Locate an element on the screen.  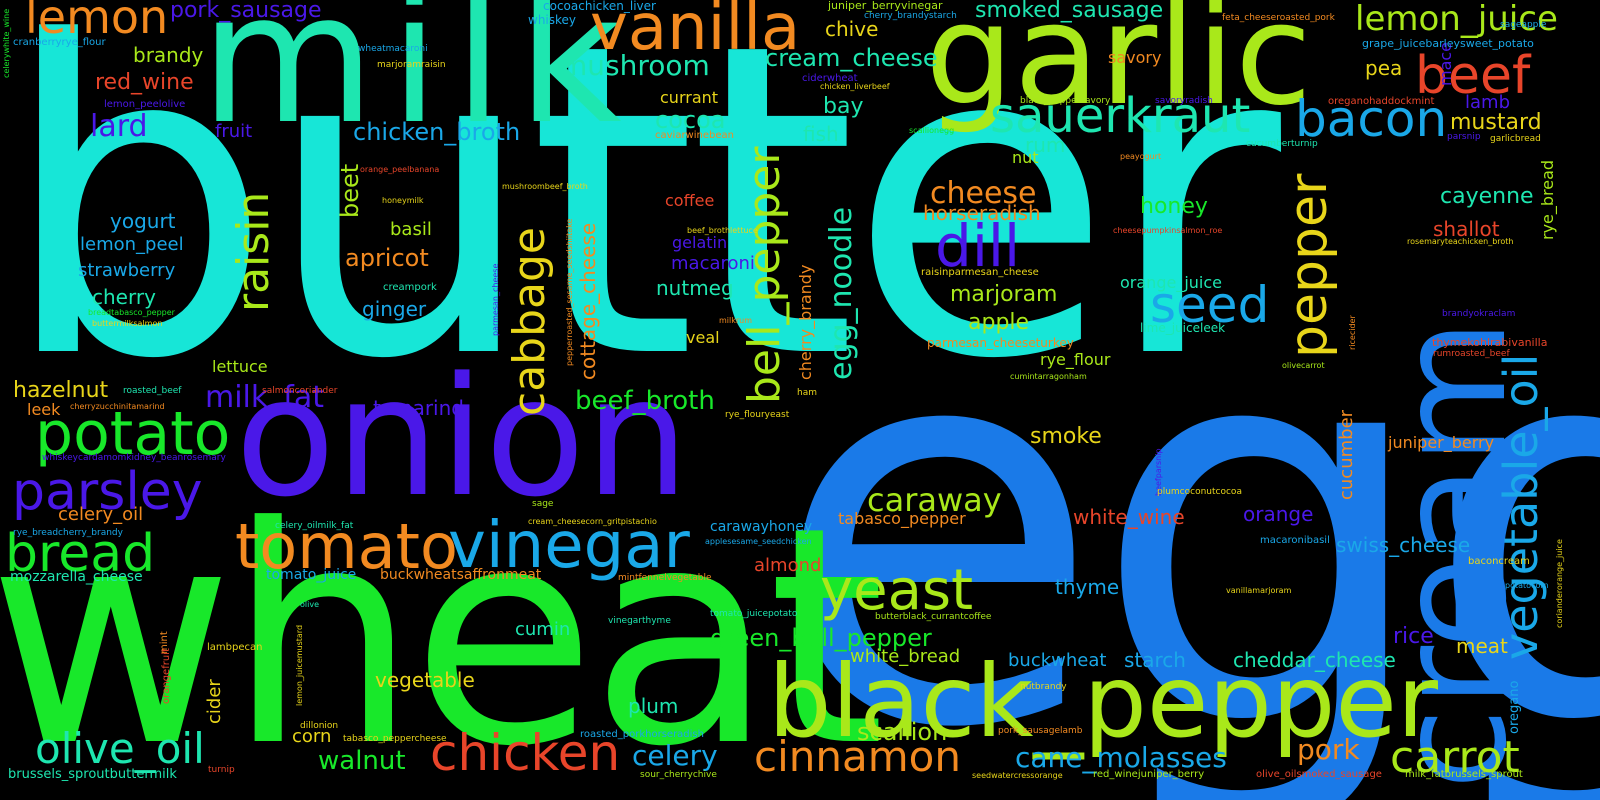
word-olive_oilsmoked_sausage: olive_oilsmoked_sausage is located at coordinates (1319, 774).